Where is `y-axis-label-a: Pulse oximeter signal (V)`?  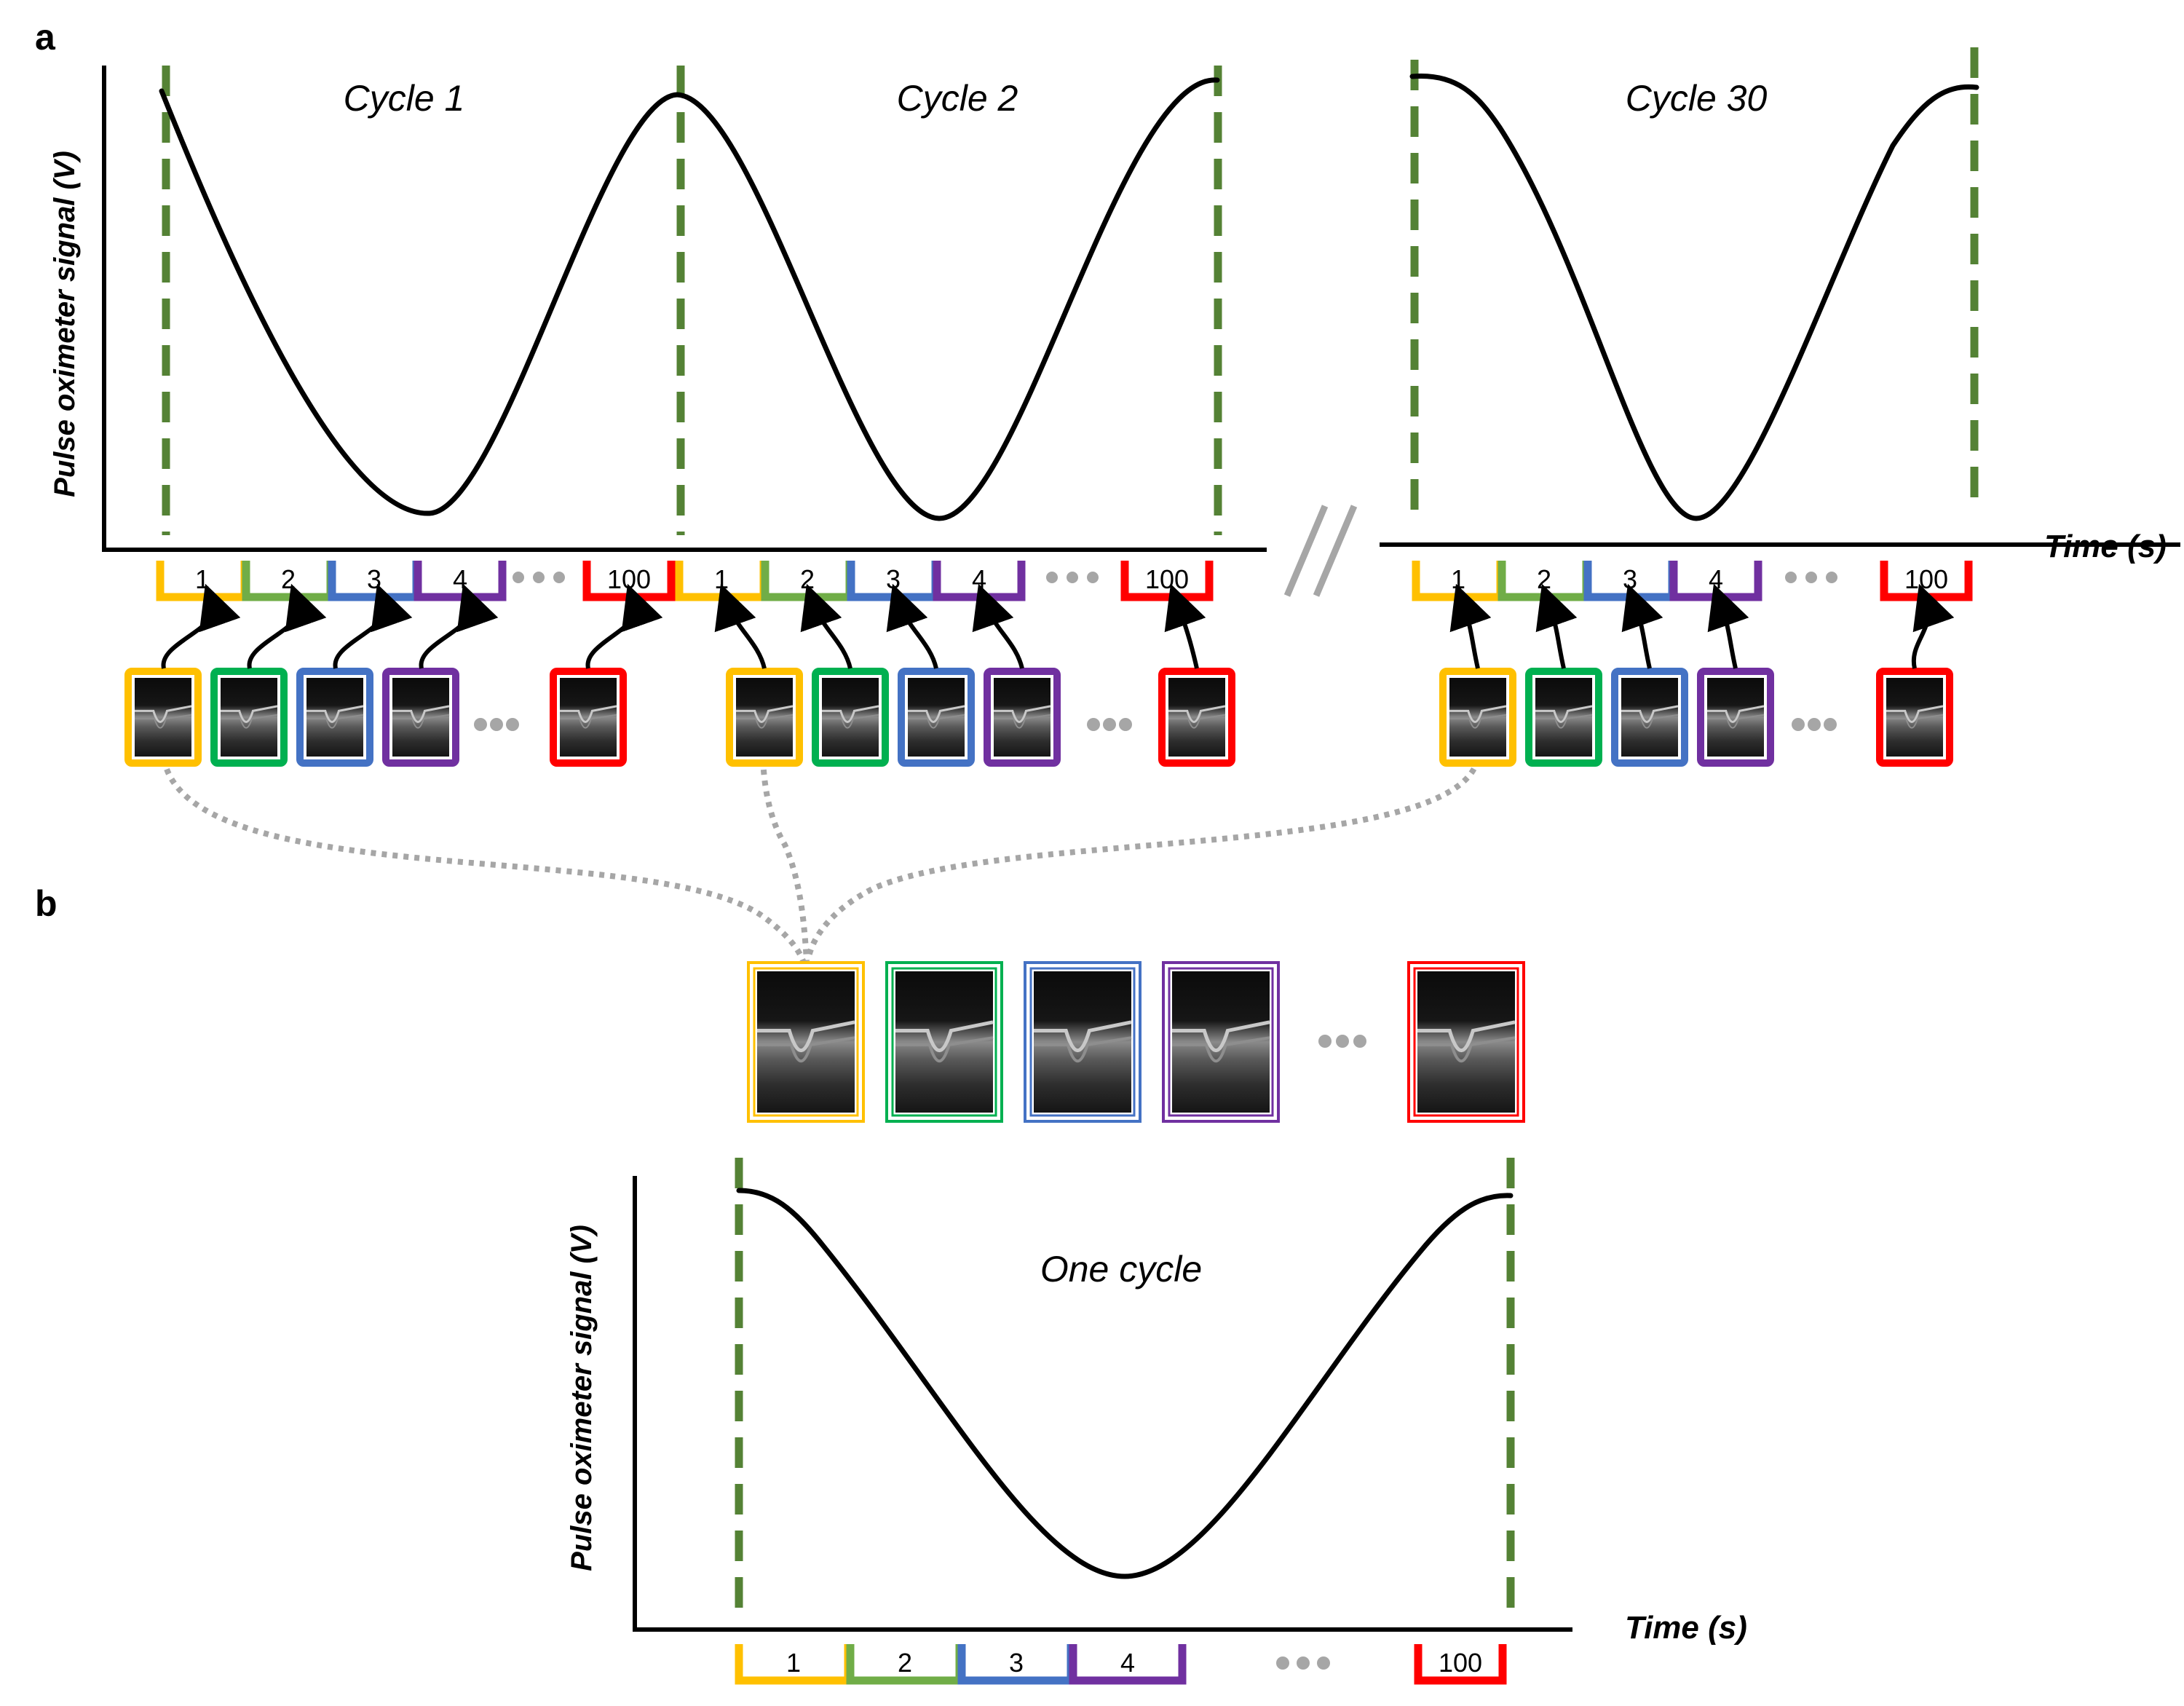
y-axis-label-a: Pulse oximeter signal (V) is located at coordinates (65, 324).